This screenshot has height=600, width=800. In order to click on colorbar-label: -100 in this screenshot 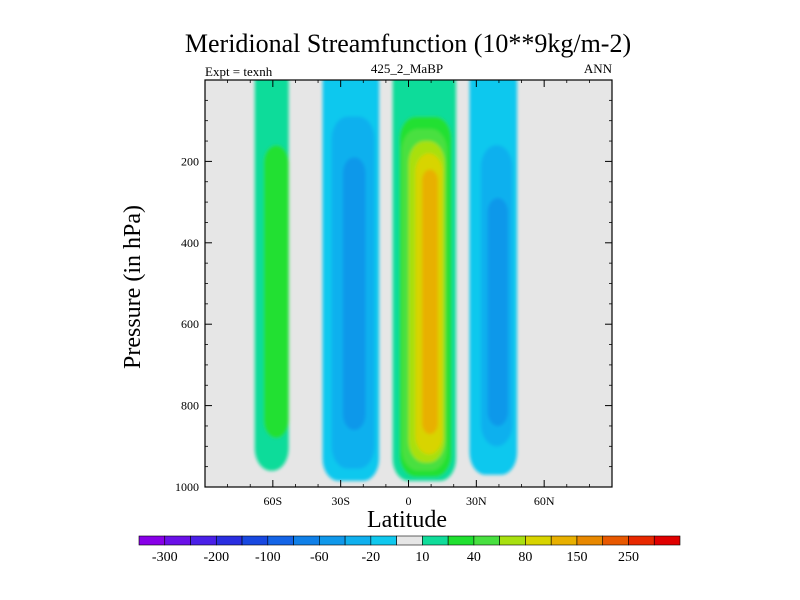, I will do `click(268, 557)`.